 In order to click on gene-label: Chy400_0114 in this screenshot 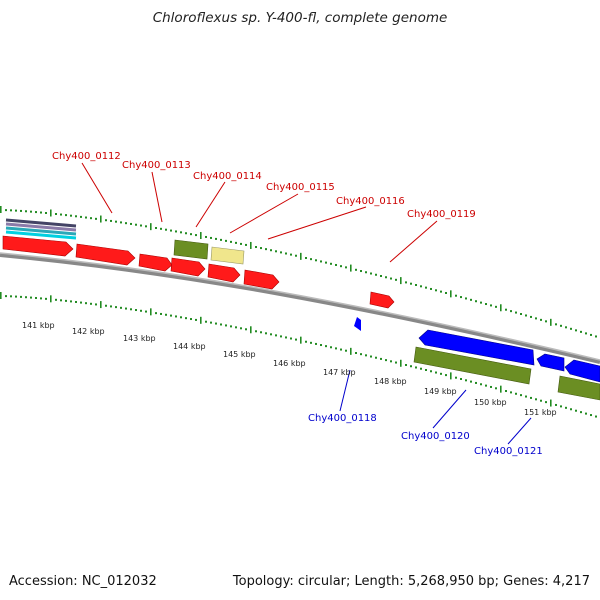, I will do `click(227, 176)`.